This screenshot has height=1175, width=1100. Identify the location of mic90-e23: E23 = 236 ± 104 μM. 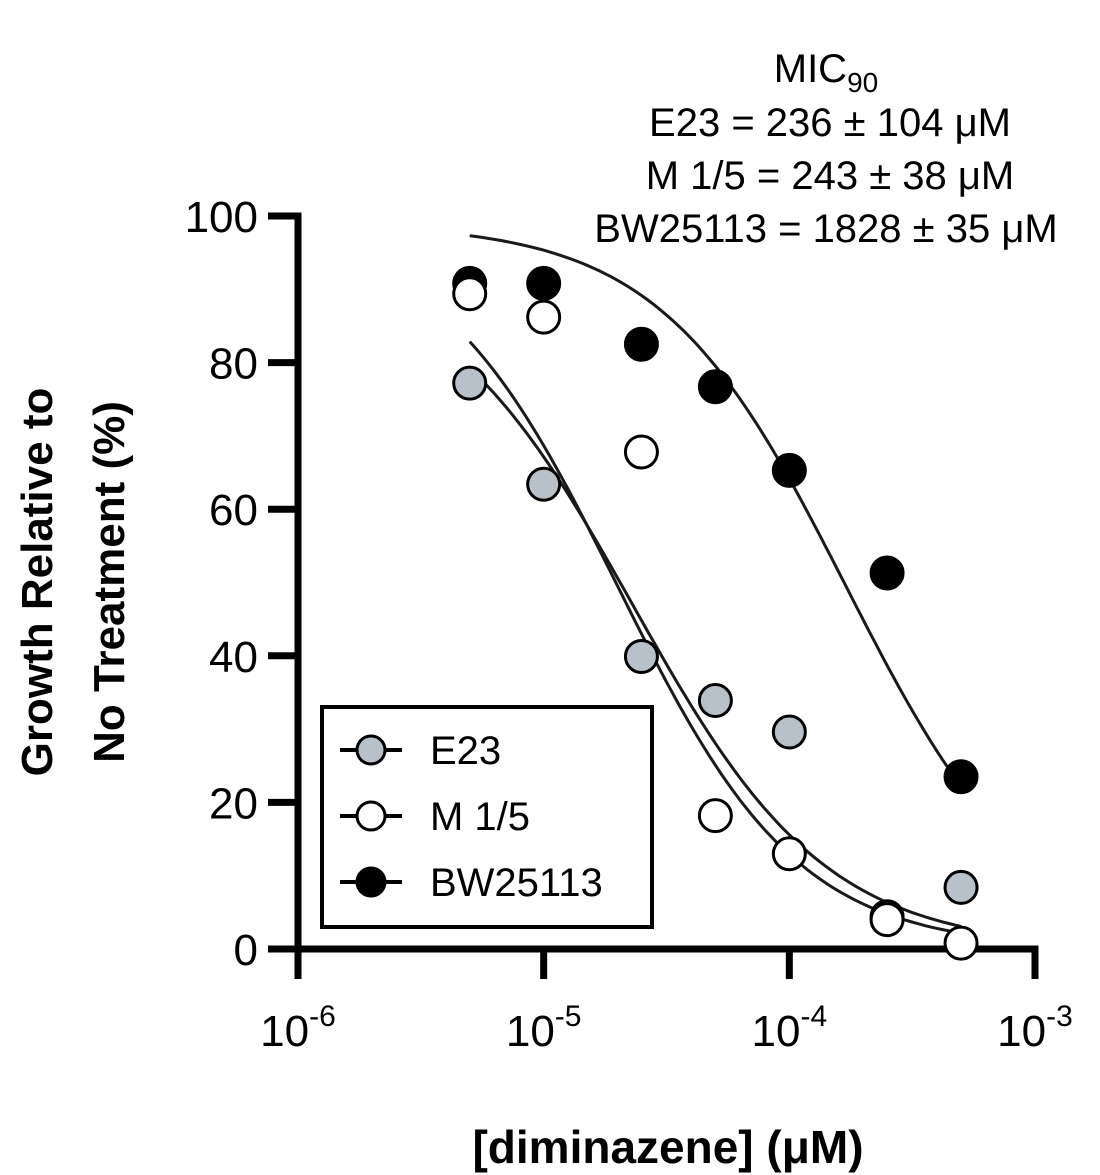
(830, 123).